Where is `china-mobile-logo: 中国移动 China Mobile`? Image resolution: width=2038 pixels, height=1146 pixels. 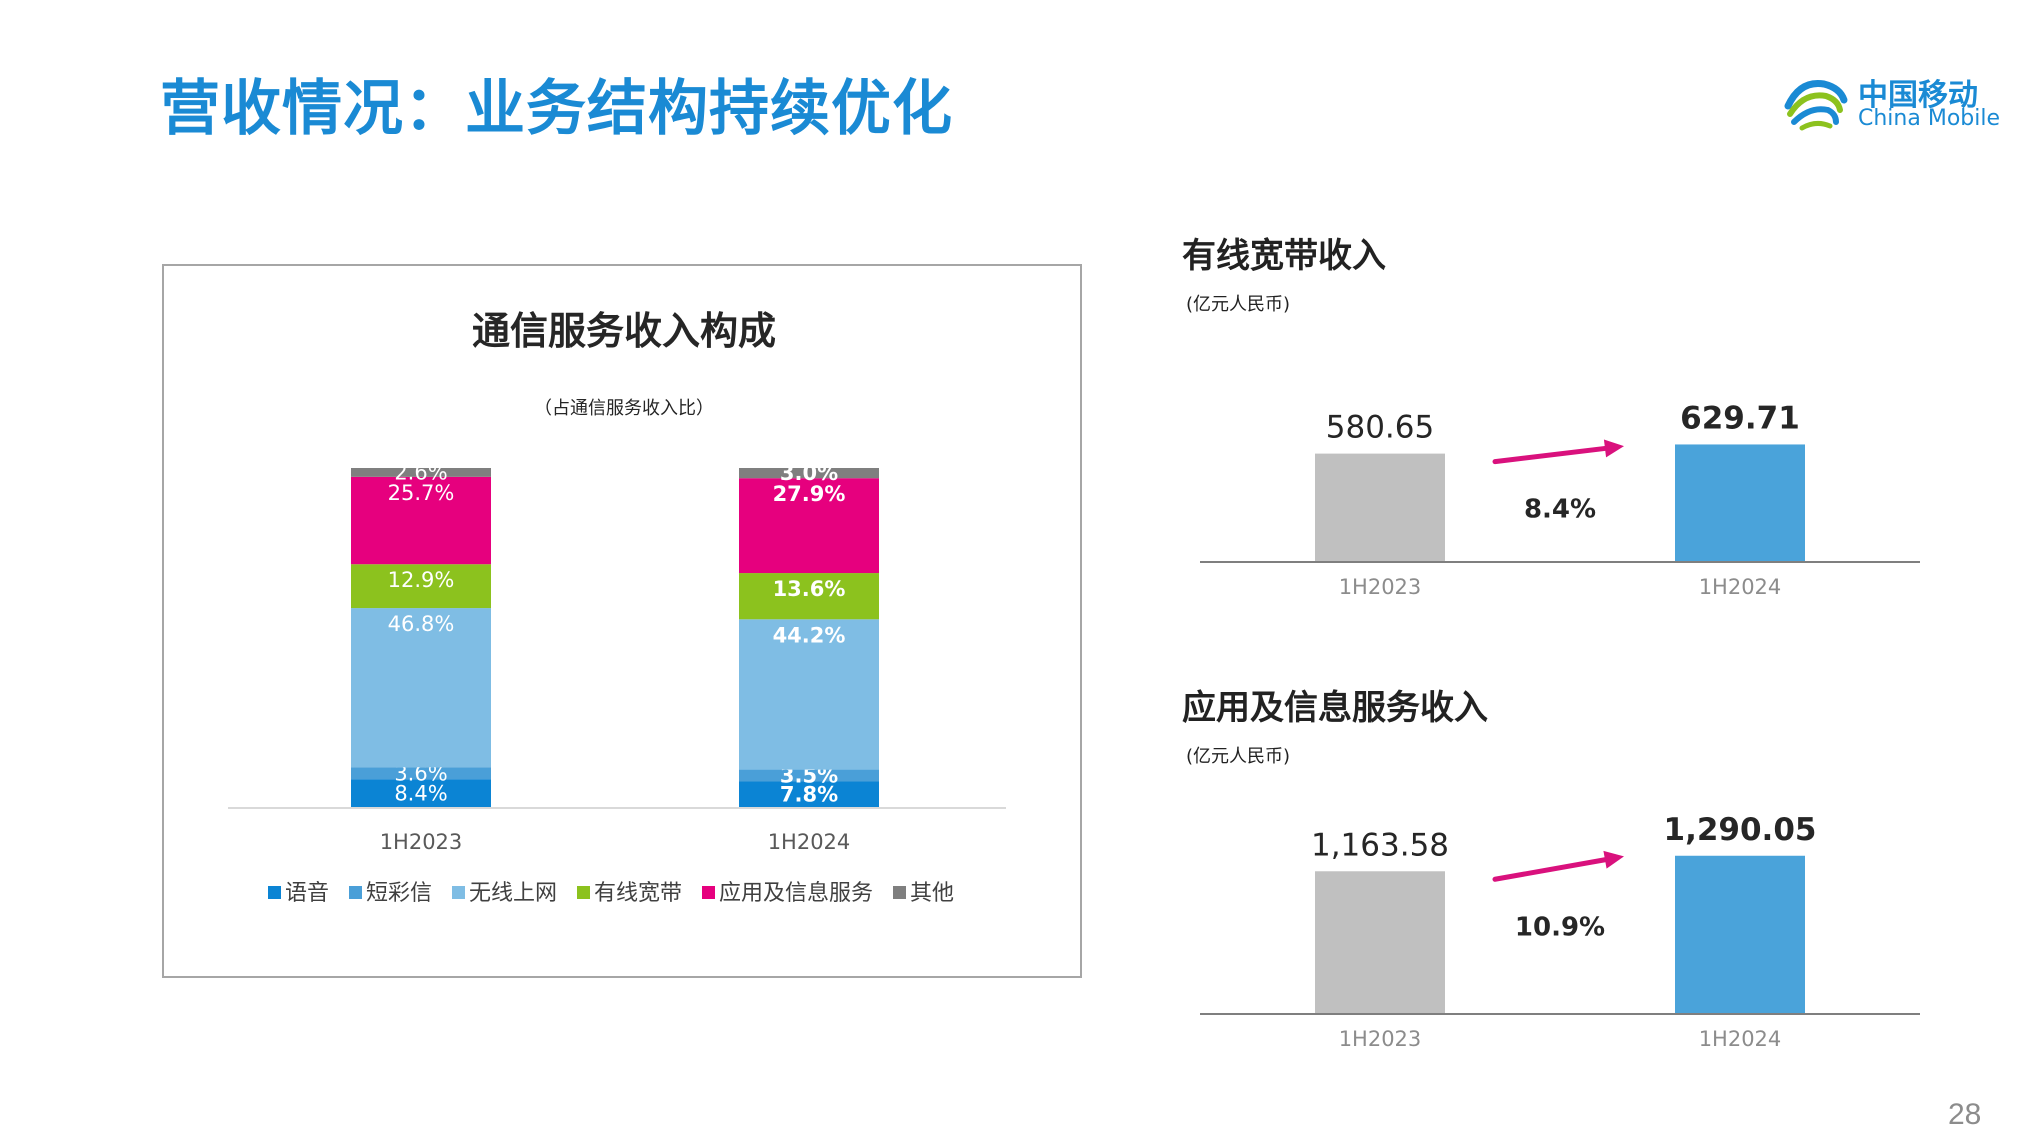
china-mobile-logo: 中国移动 China Mobile is located at coordinates (1890, 102).